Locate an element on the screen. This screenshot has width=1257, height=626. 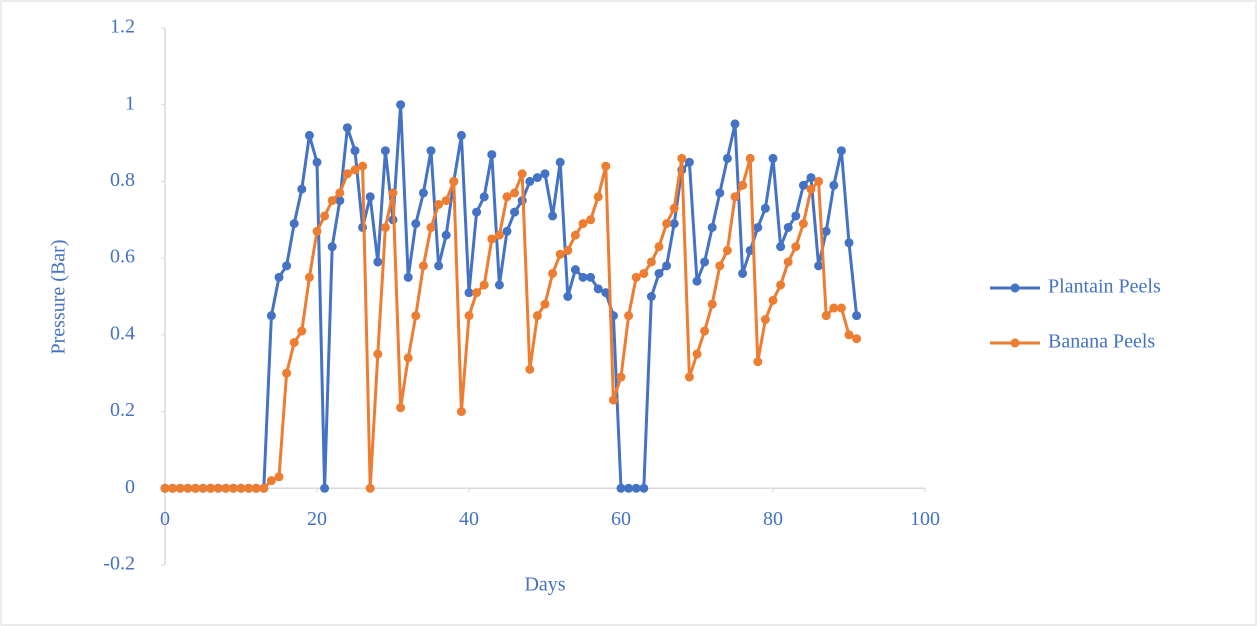
y-tick-label: 0.8 is located at coordinates (122, 180).